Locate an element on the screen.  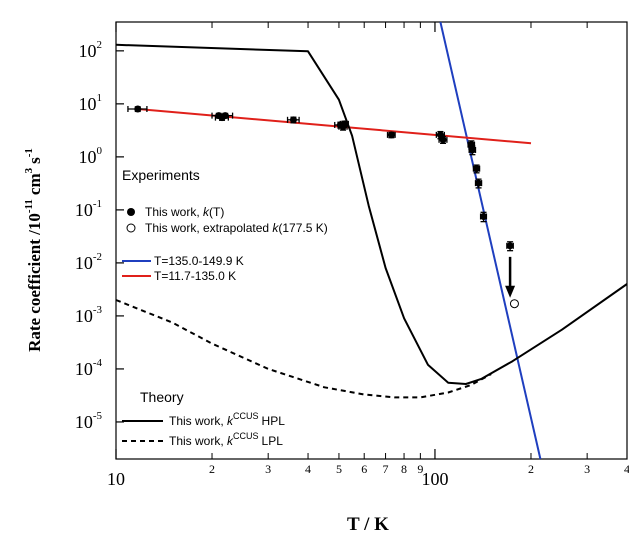
y-axis-label: Rate coefficient /10-11cm3s-1 is located at coordinates (33, 250).